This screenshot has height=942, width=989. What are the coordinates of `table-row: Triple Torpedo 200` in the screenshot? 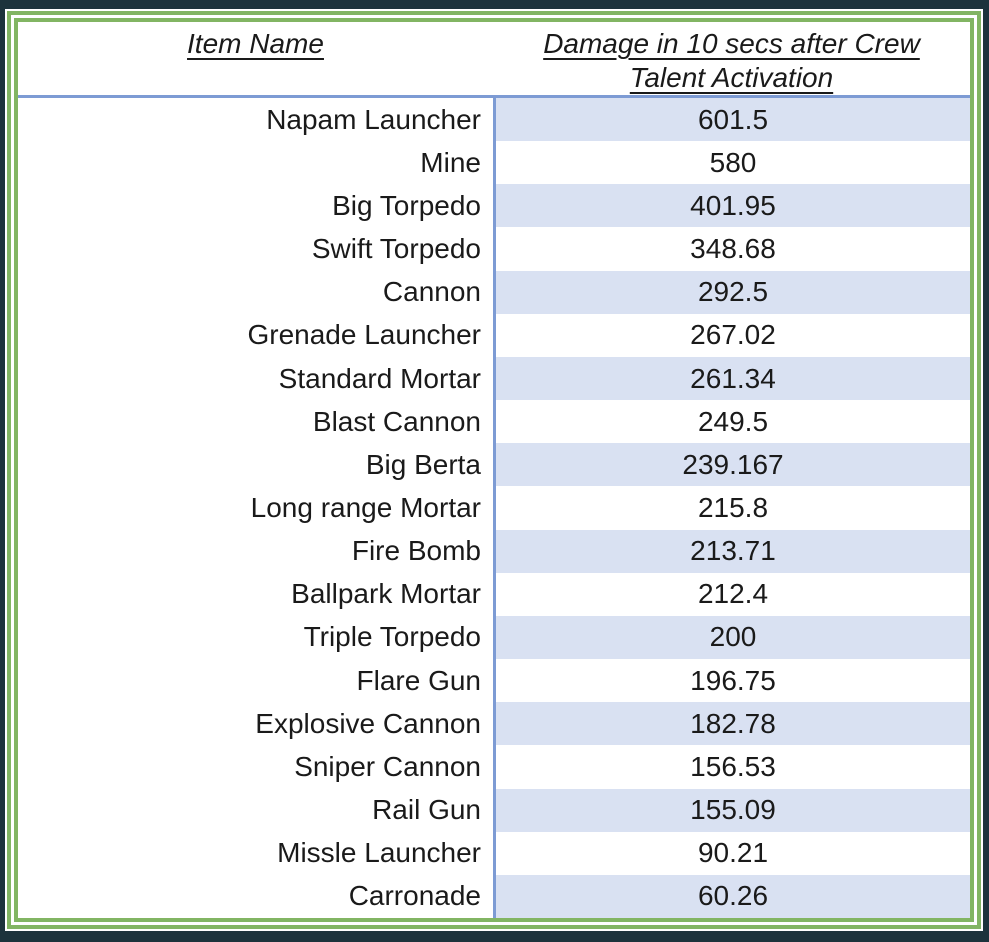 It's located at (494, 637).